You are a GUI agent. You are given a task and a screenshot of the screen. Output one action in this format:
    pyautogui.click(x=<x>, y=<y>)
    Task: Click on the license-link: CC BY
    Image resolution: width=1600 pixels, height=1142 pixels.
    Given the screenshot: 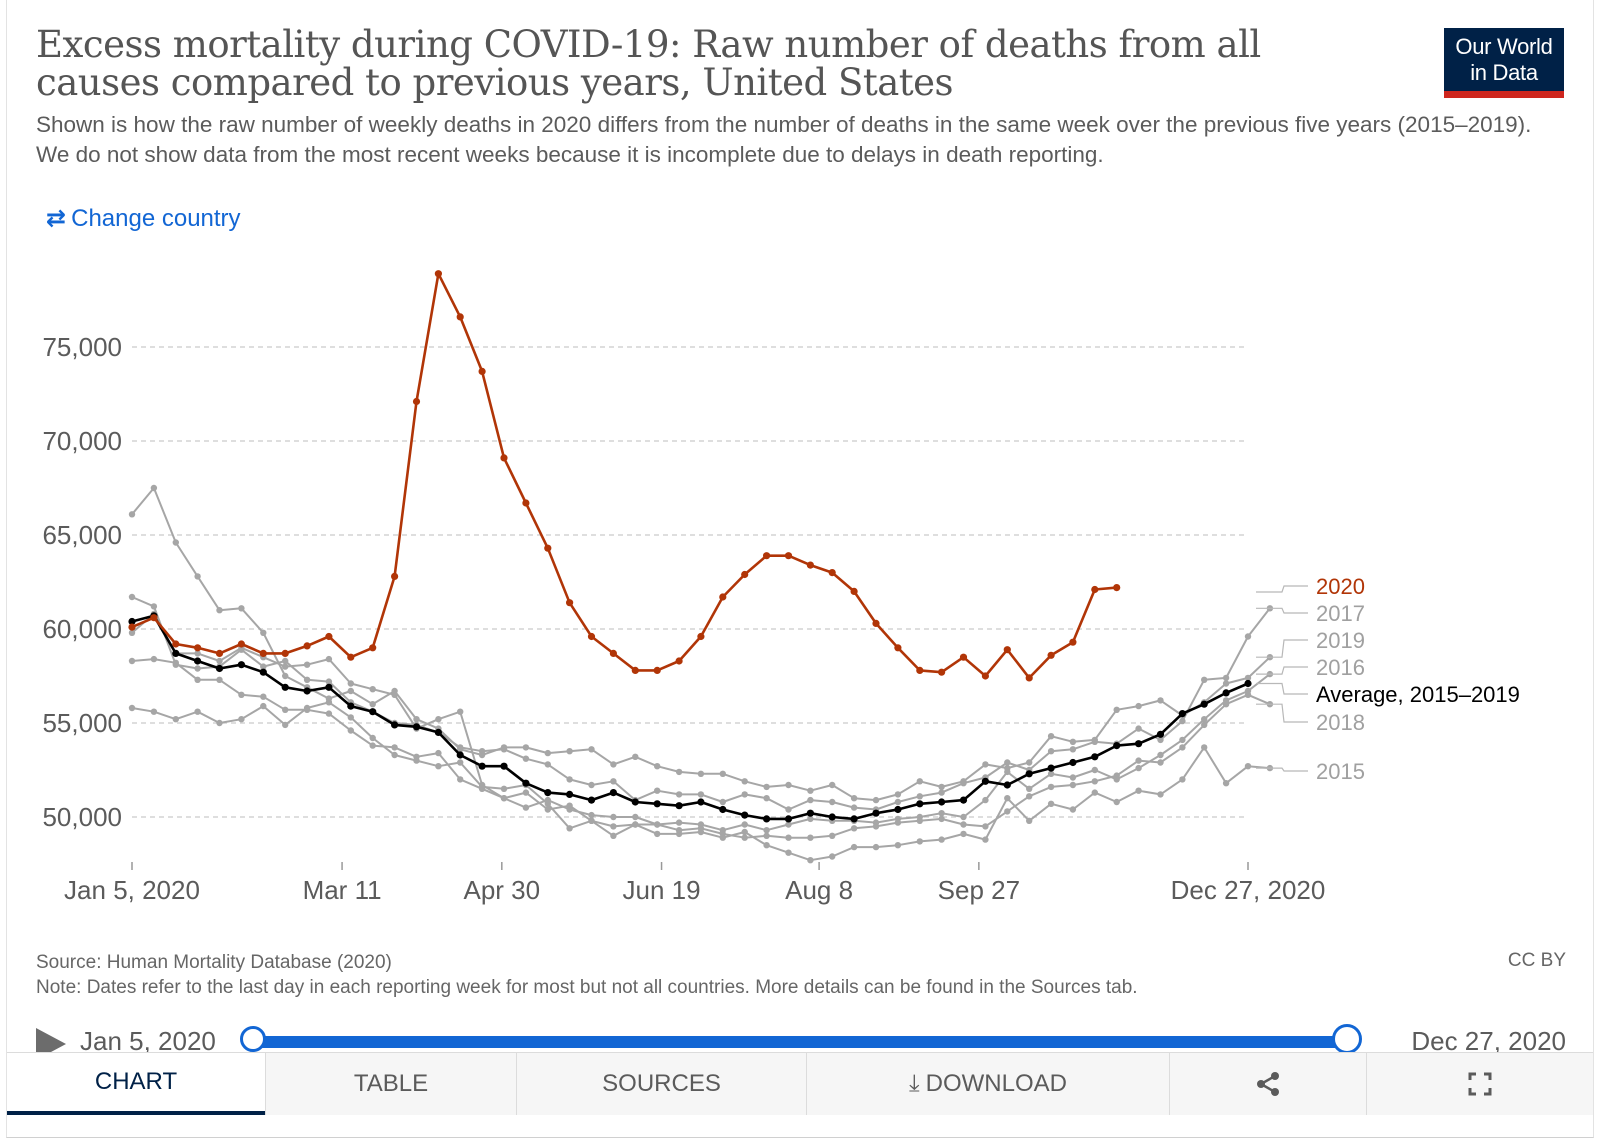 What is the action you would take?
    pyautogui.click(x=1536, y=960)
    